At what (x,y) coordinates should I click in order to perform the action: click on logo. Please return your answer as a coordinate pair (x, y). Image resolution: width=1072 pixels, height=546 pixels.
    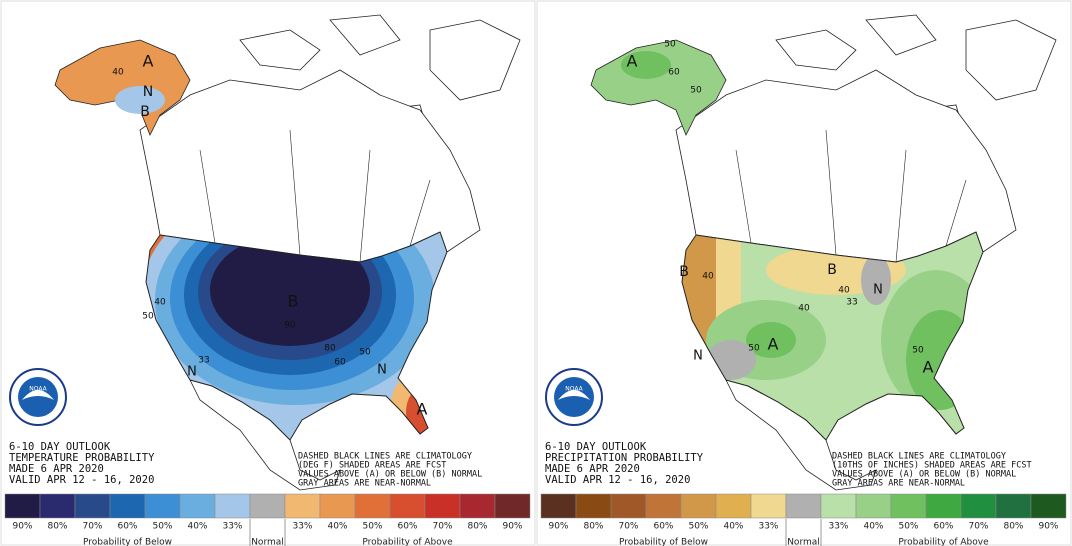
    Looking at the image, I should click on (38, 397).